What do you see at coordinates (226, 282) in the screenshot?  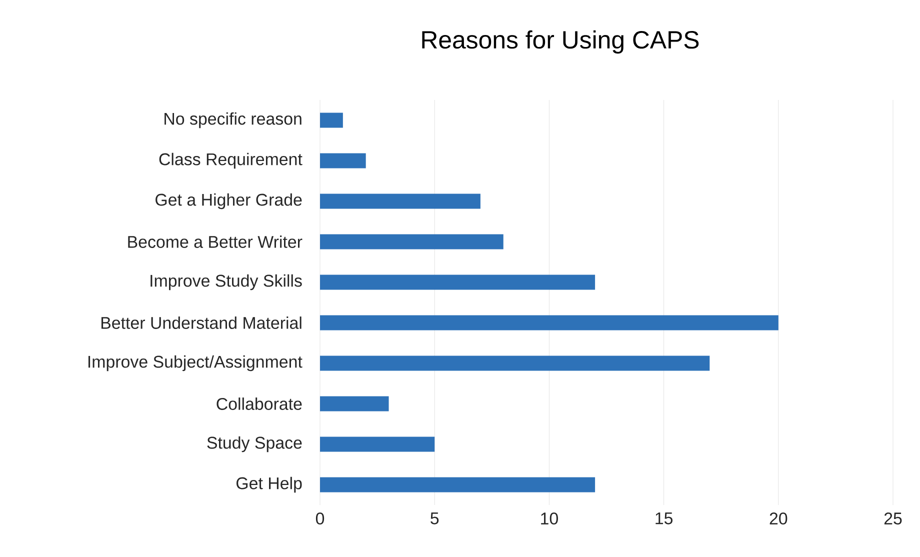 I see `y-tick-label: Improve Study Skills` at bounding box center [226, 282].